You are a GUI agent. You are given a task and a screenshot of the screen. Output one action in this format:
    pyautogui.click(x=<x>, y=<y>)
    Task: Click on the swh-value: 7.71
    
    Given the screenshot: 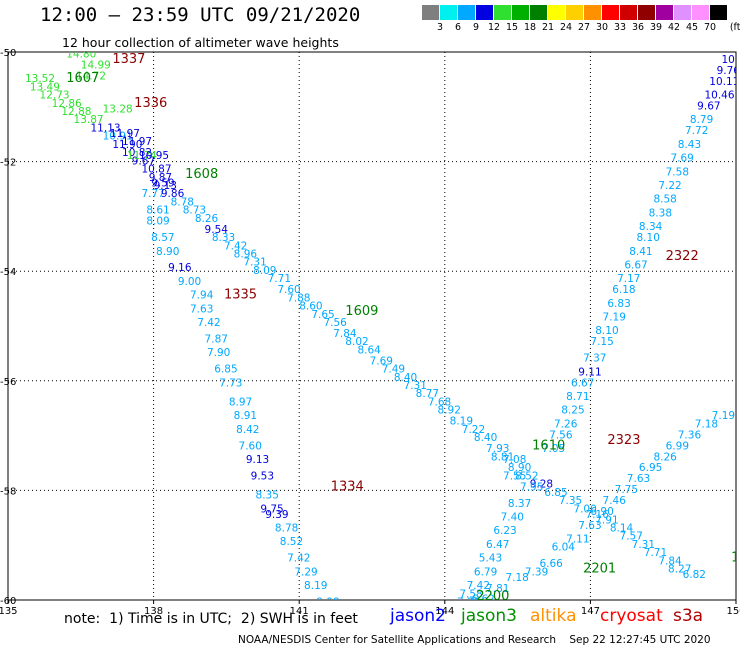 What is the action you would take?
    pyautogui.click(x=655, y=553)
    